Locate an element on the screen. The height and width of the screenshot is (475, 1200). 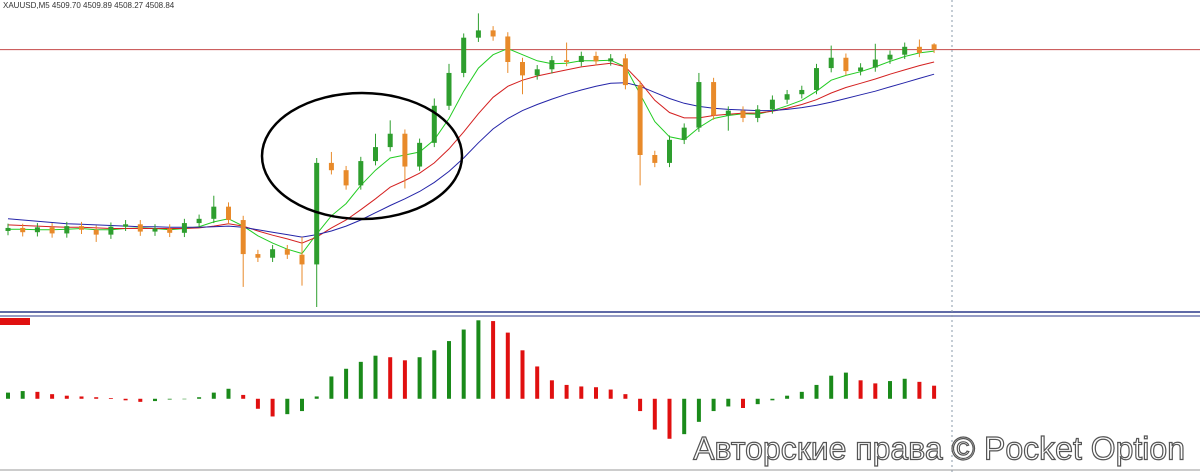
indicator-tag is located at coordinates (15, 321).